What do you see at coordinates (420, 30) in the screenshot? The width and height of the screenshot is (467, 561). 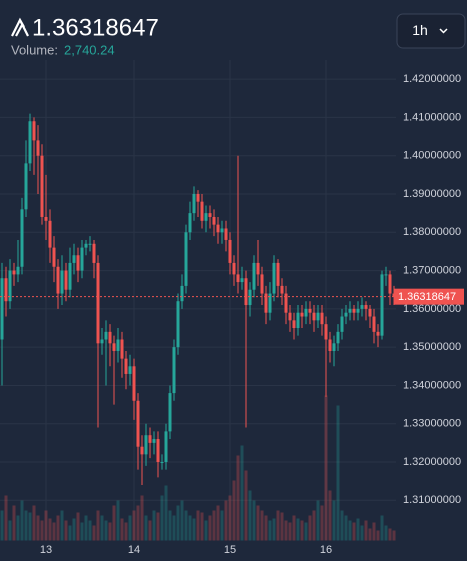 I see `interval-label: 1h` at bounding box center [420, 30].